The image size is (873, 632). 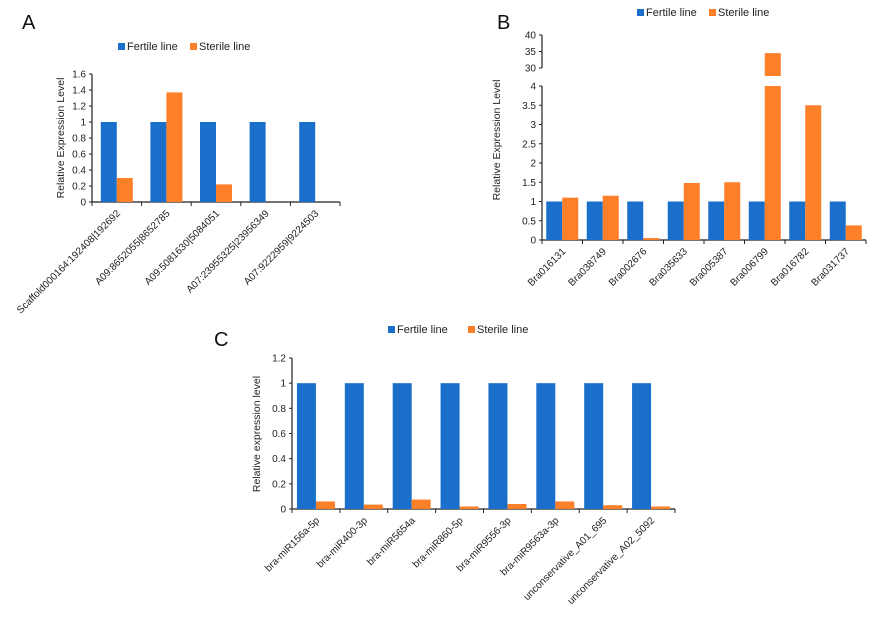 What do you see at coordinates (533, 164) in the screenshot?
I see `y-tick-label: 2` at bounding box center [533, 164].